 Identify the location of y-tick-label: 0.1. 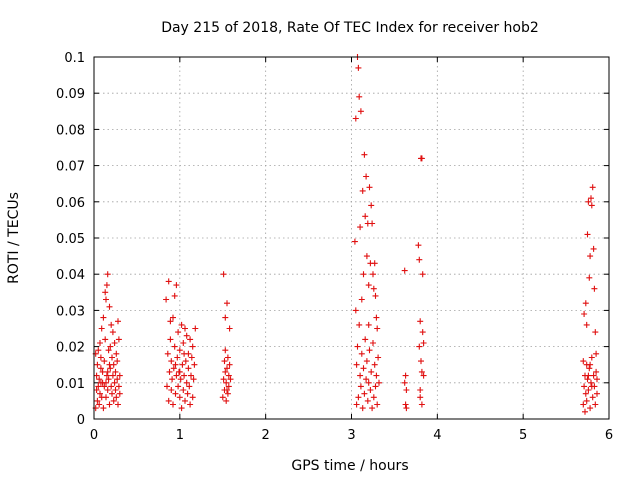
(74, 58).